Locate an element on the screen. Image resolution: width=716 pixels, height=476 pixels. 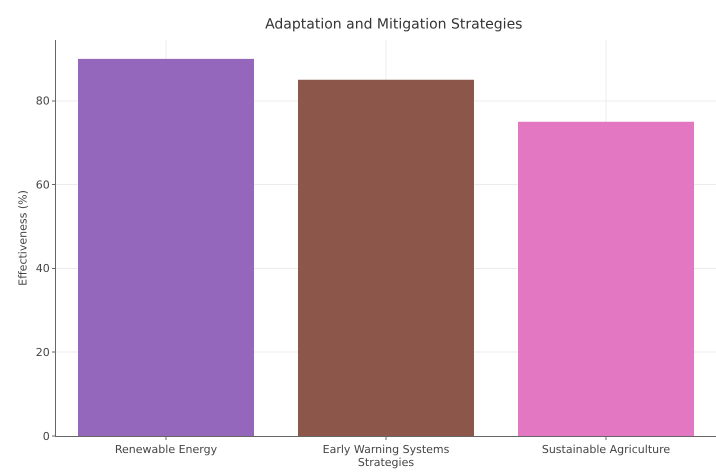
x-axis-title: Strategies is located at coordinates (386, 463).